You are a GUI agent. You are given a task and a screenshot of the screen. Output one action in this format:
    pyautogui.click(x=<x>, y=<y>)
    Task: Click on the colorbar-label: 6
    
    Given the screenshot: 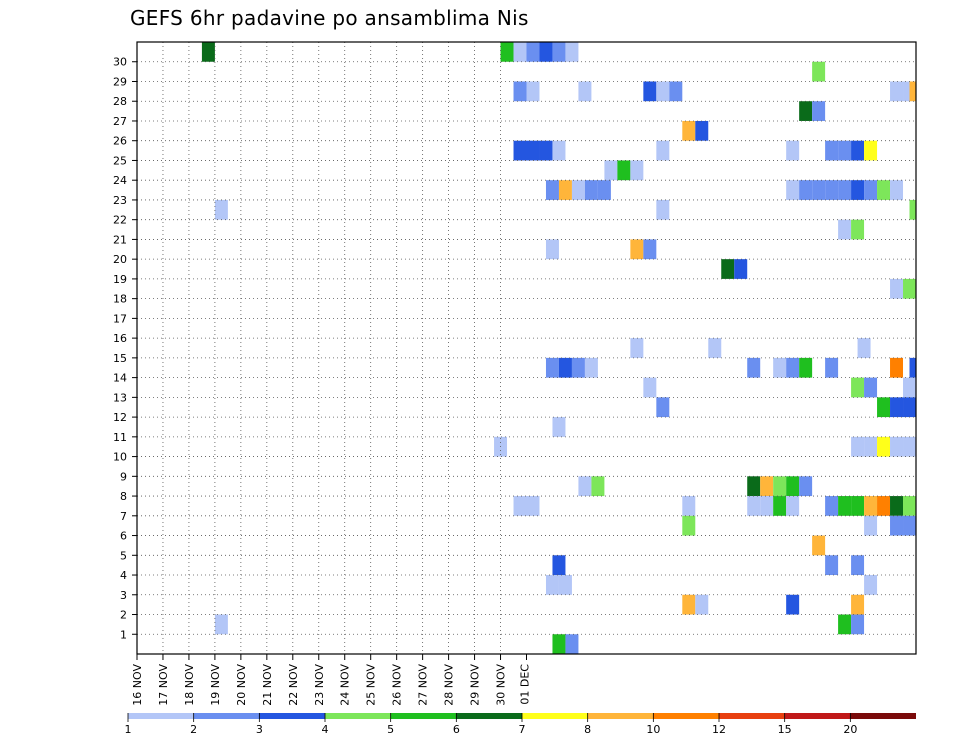 What is the action you would take?
    pyautogui.click(x=456, y=729)
    